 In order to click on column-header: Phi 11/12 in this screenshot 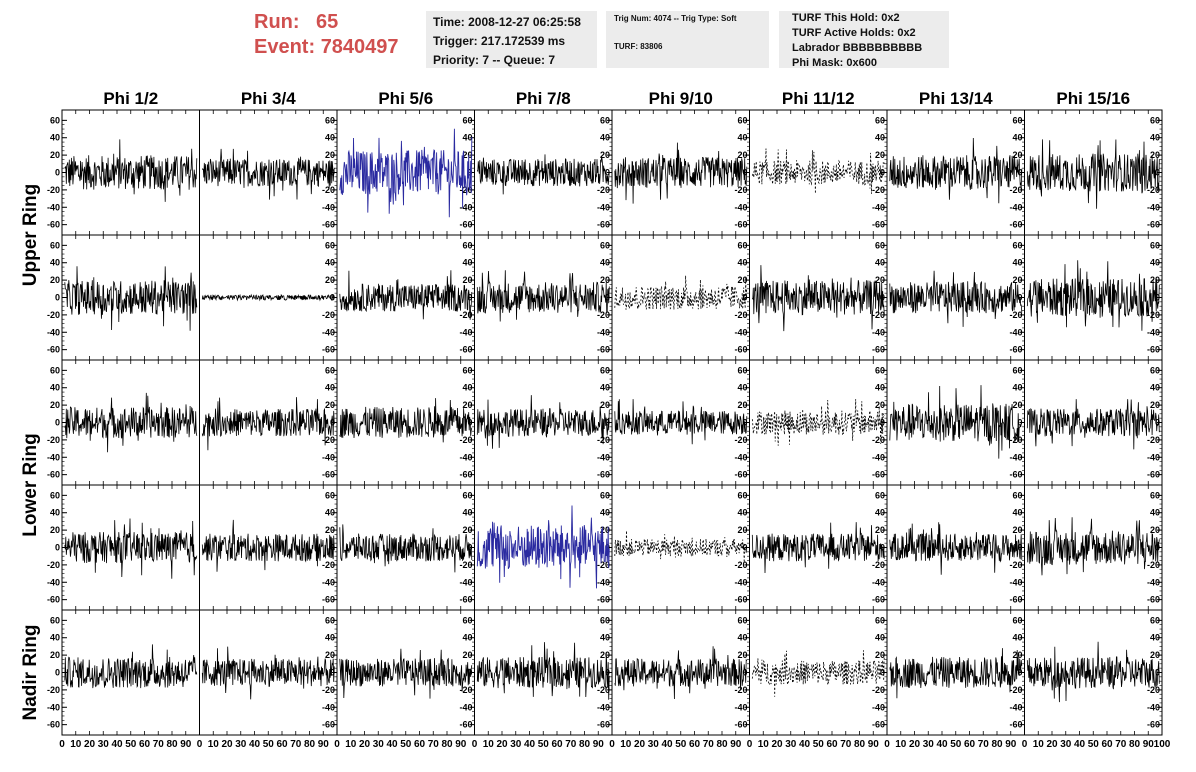, I will do `click(818, 98)`.